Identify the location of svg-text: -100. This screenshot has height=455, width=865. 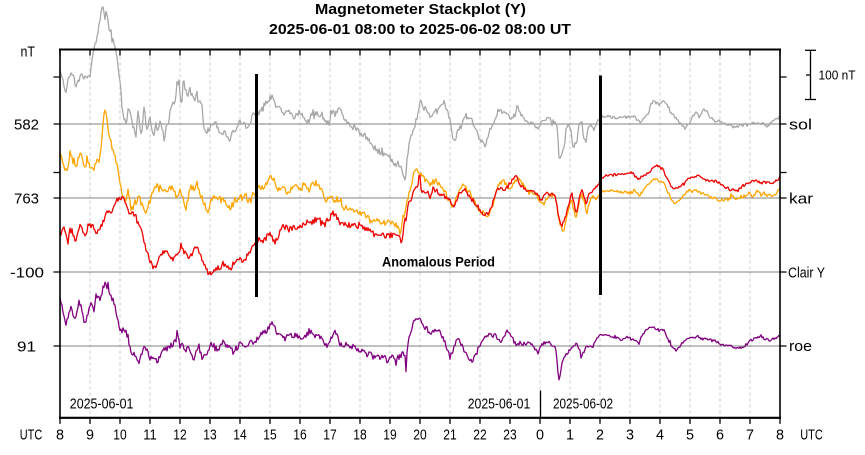
(27, 273).